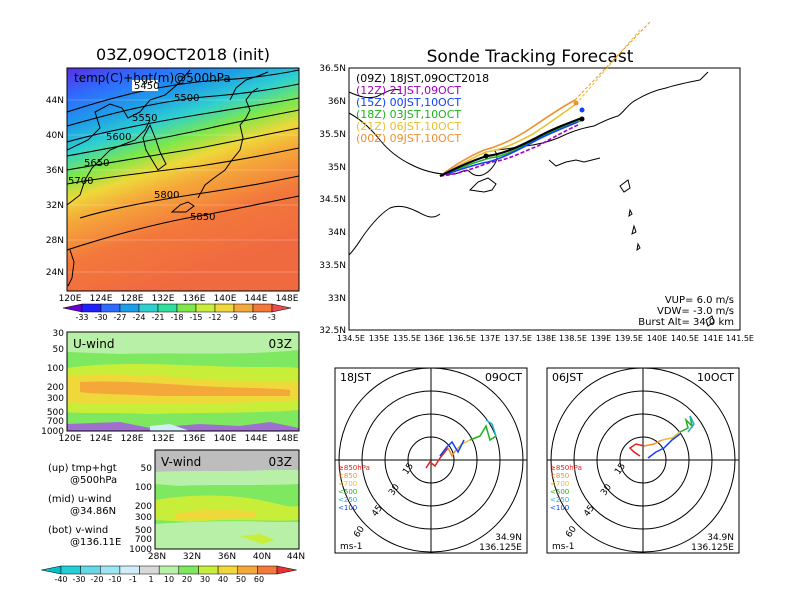  I want to click on init-map-lon-ticks: 120E 124E 128E 132E 136E 140E 144E 148E, so click(179, 299).